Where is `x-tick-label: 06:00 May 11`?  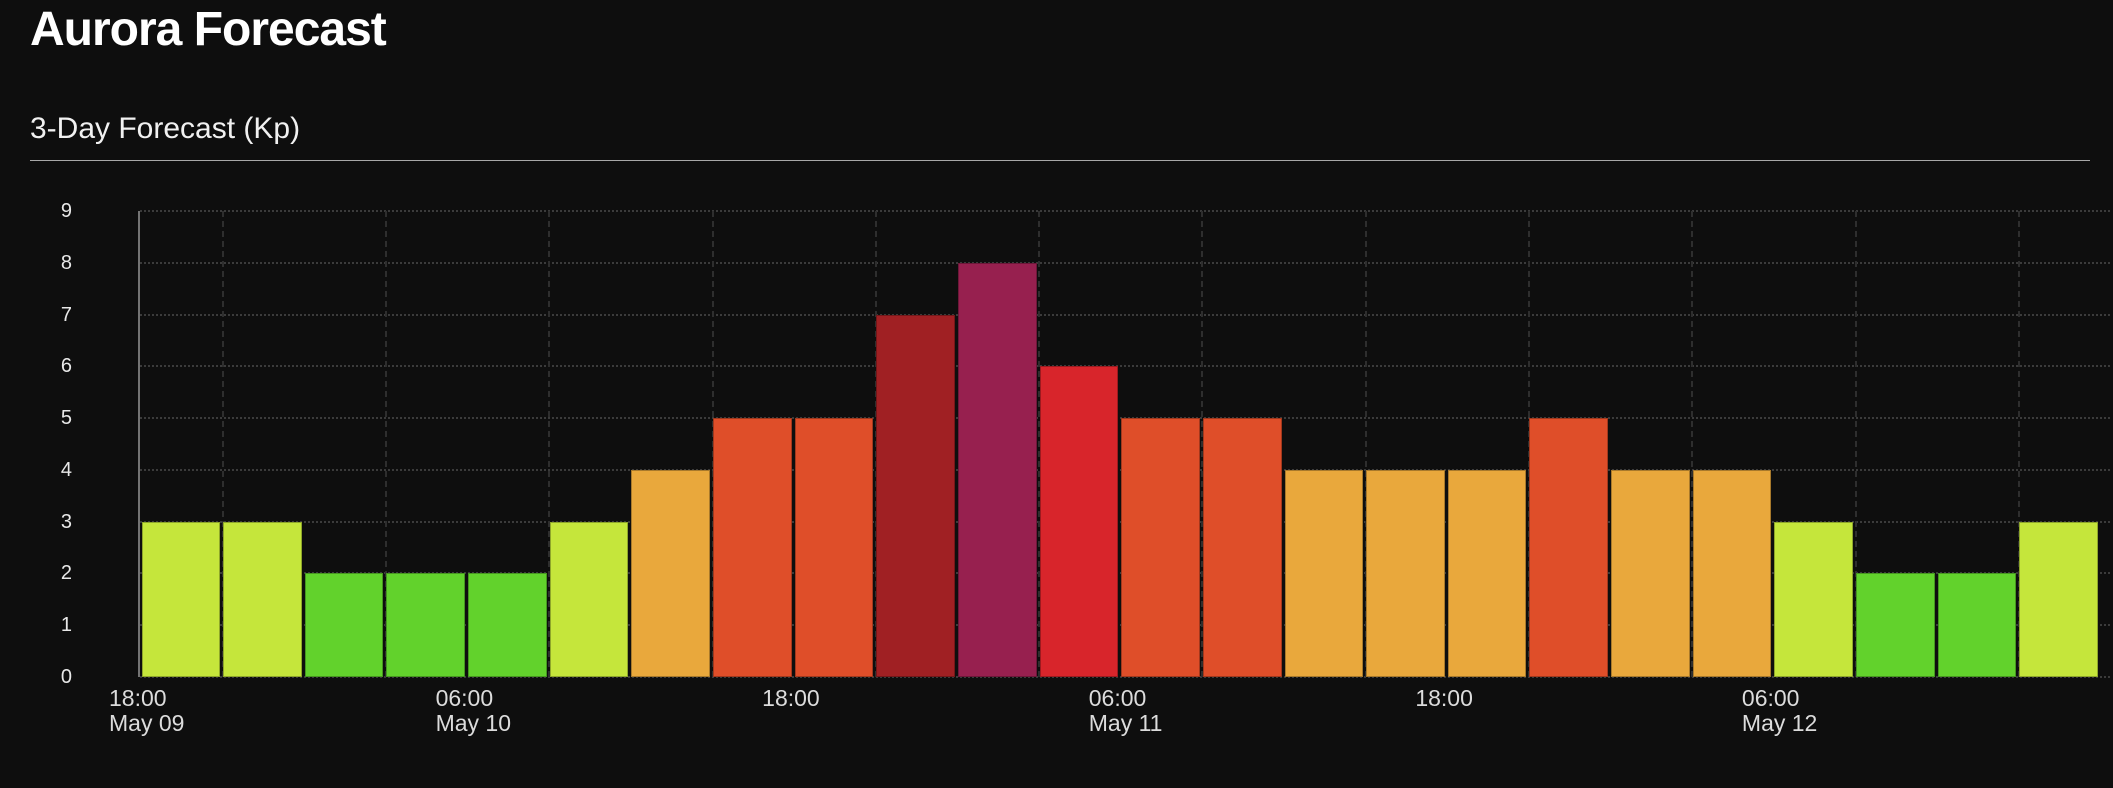
x-tick-label: 06:00 May 11 is located at coordinates (1126, 711).